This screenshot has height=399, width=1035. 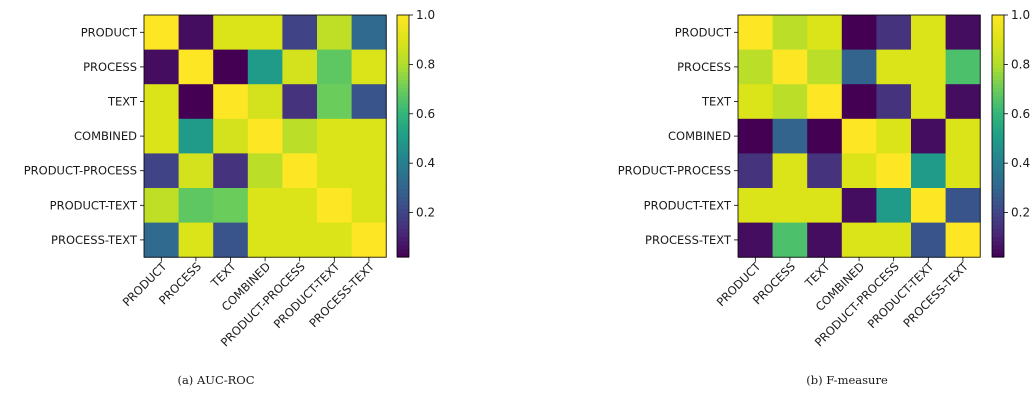 I want to click on y-tick-label-product: PRODUCT, so click(x=703, y=32).